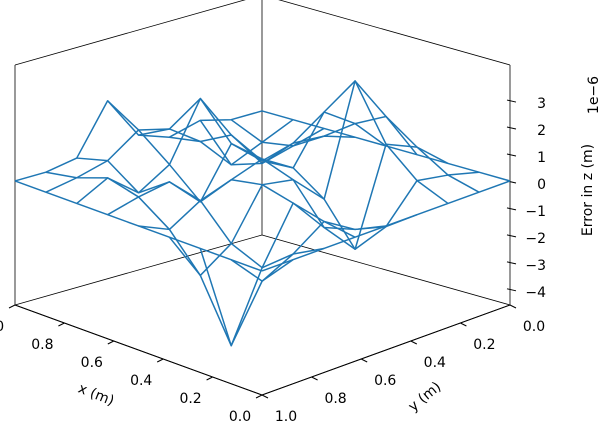 This screenshot has height=430, width=604. What do you see at coordinates (594, 95) in the screenshot?
I see `z-offset-label: 1e−6` at bounding box center [594, 95].